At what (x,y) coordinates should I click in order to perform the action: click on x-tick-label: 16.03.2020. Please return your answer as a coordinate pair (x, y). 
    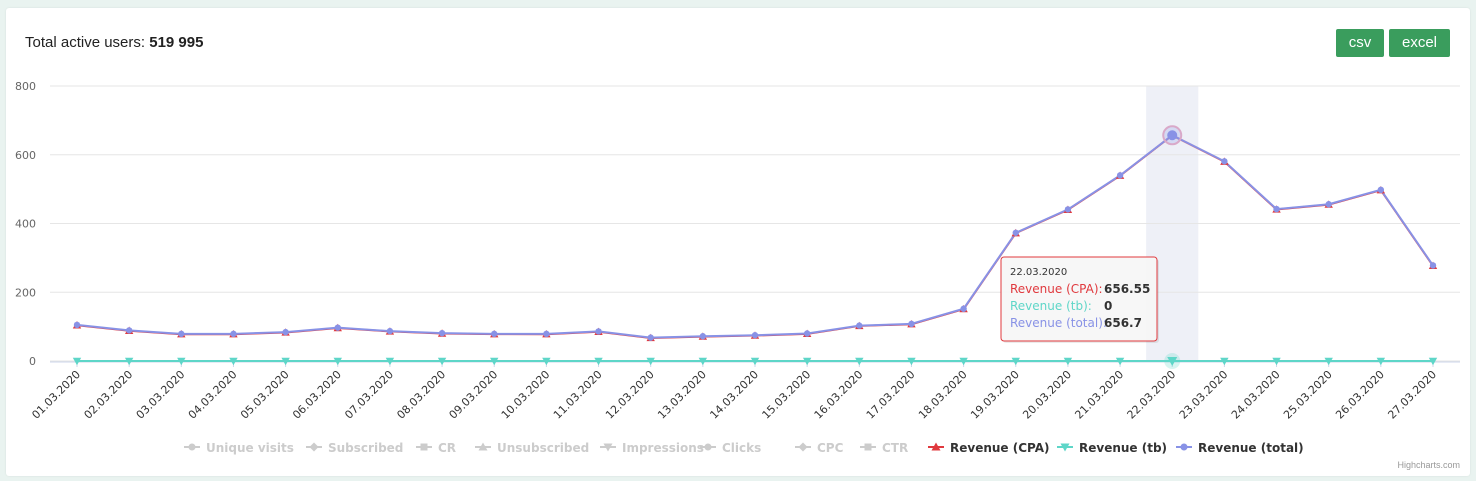
    Looking at the image, I should click on (839, 395).